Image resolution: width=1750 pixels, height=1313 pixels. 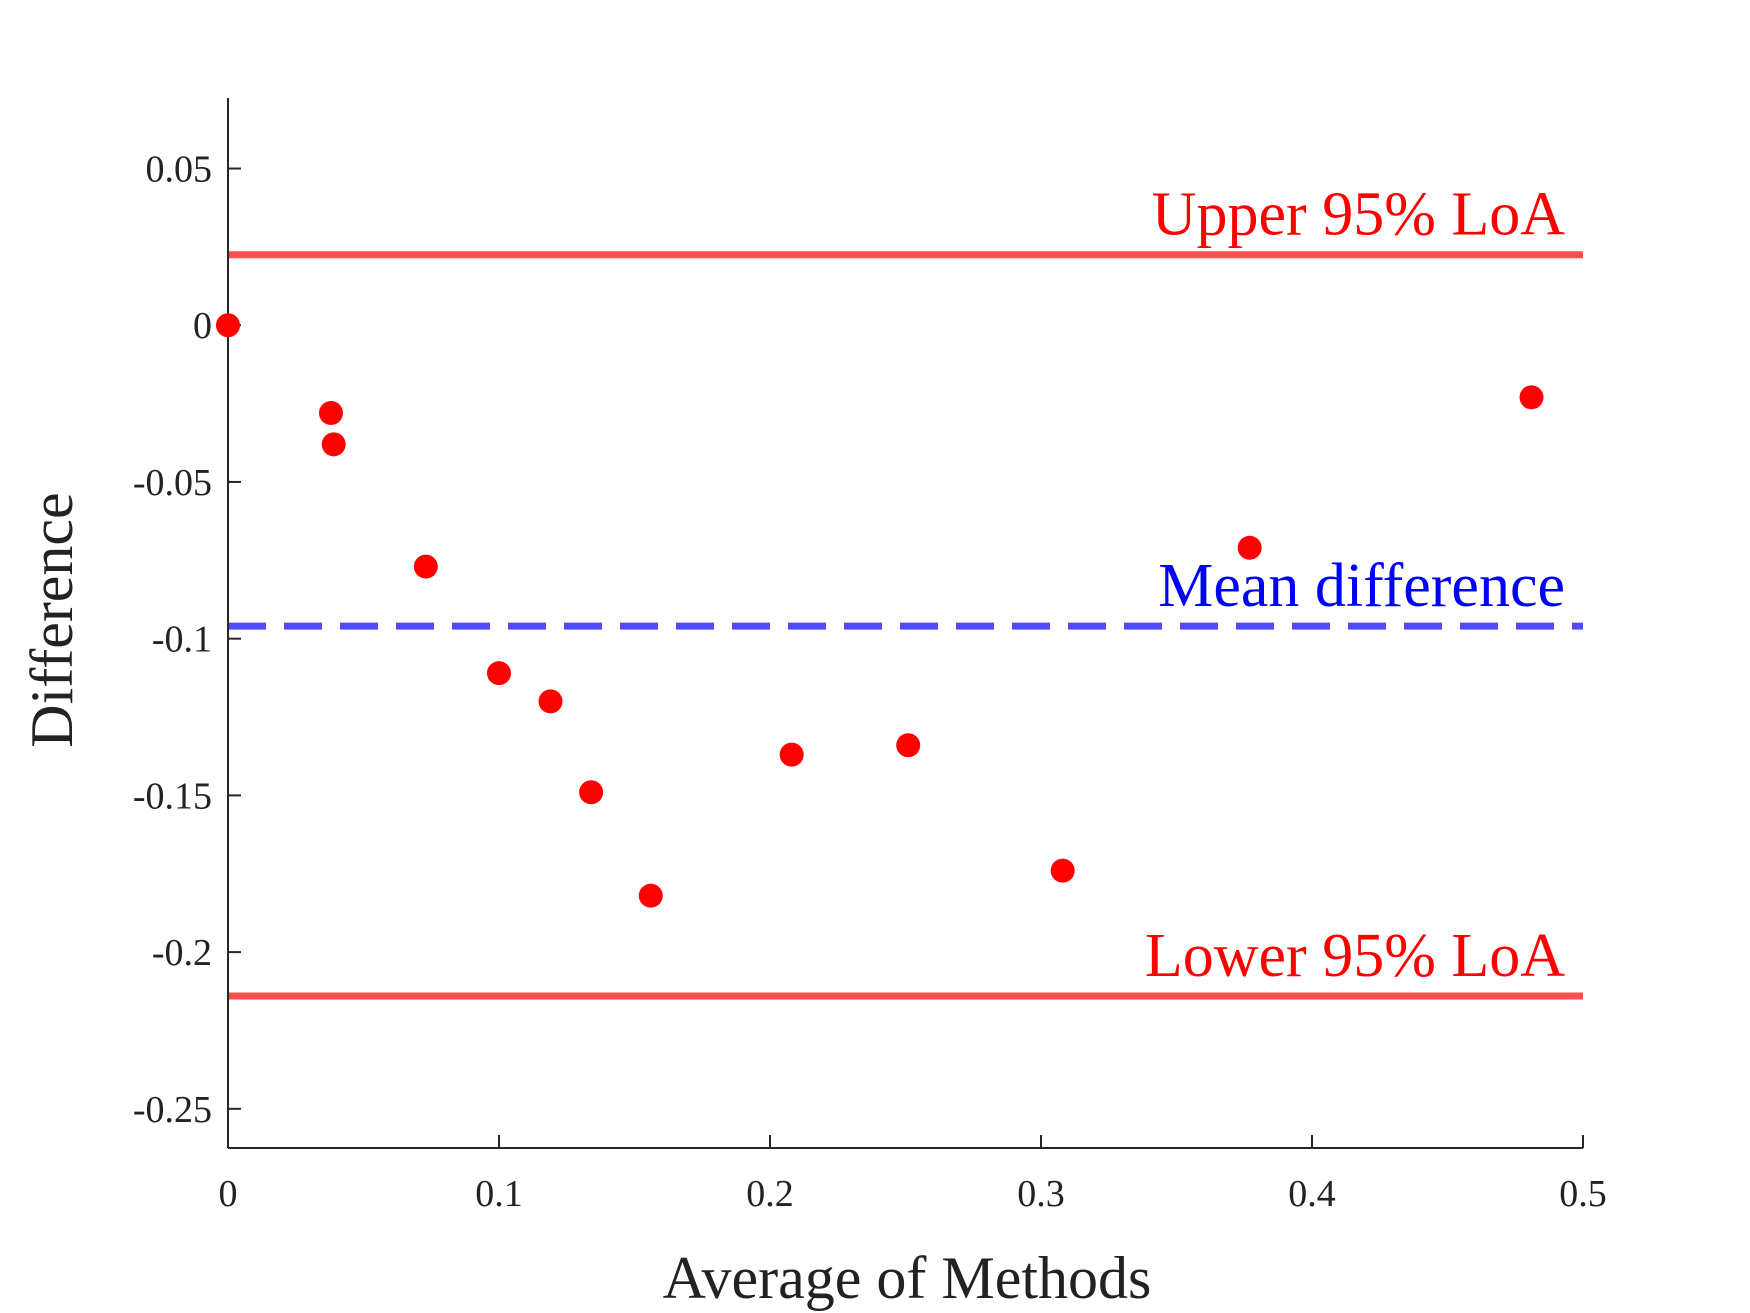 What do you see at coordinates (499, 1194) in the screenshot?
I see `x-tick-label: 0.1` at bounding box center [499, 1194].